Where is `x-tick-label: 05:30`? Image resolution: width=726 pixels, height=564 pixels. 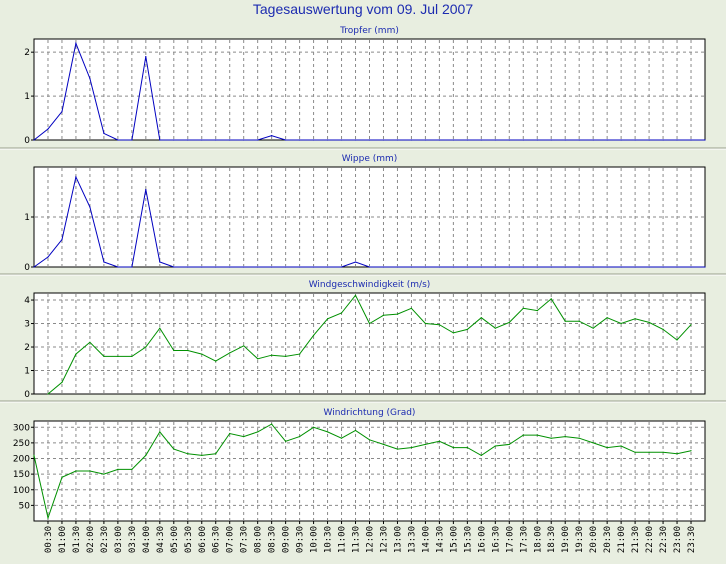 x-tick-label: 05:30 is located at coordinates (189, 539).